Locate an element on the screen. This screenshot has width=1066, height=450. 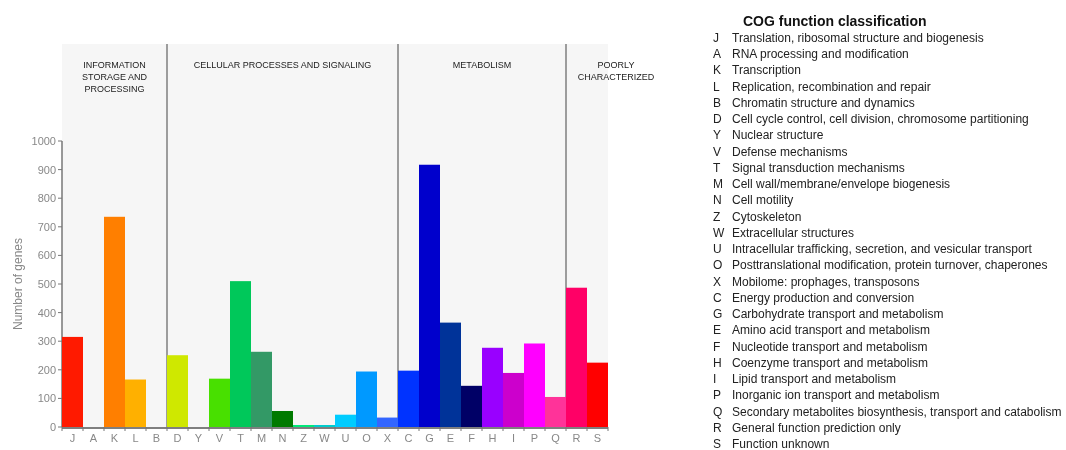
y-tick-label: 1000 is located at coordinates (43, 141).